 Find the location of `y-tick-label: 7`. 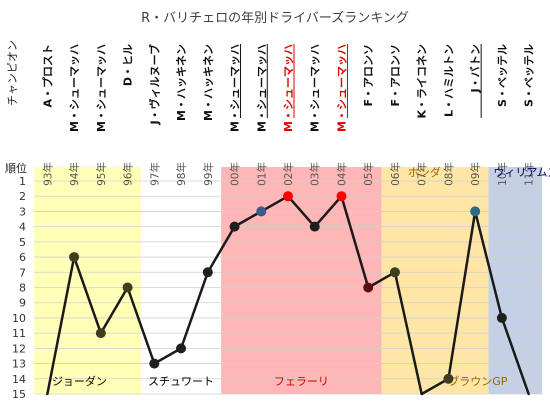

y-tick-label: 7 is located at coordinates (22, 272).